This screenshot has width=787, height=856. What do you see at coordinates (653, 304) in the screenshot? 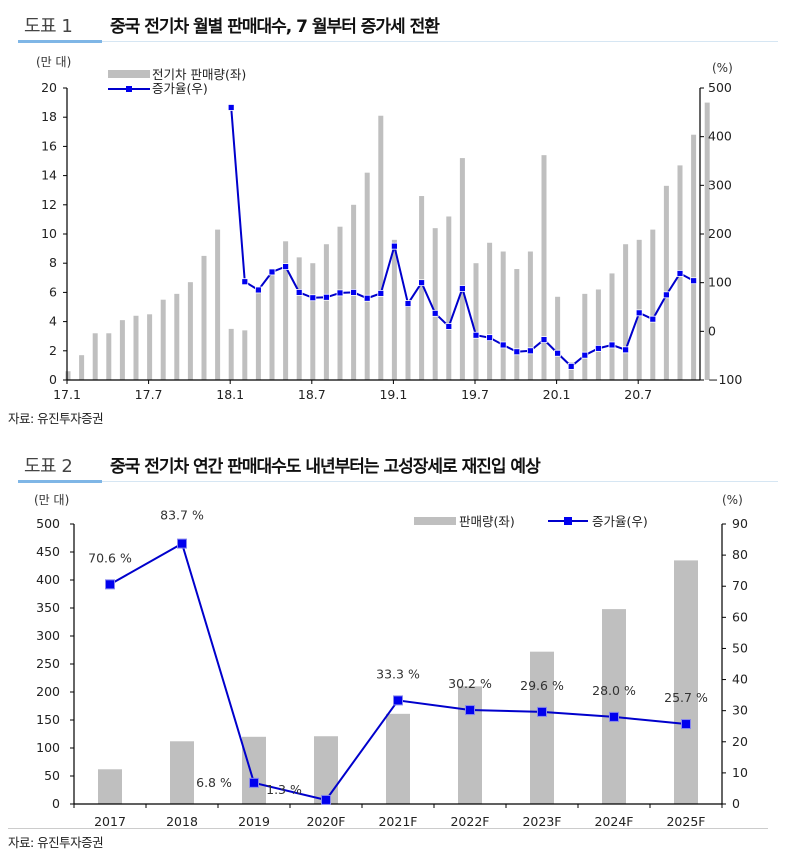
I see `bar-20.8` at bounding box center [653, 304].